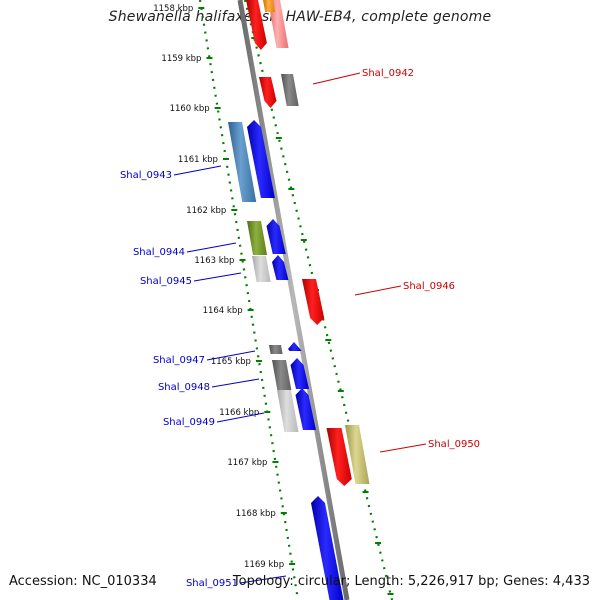 Image resolution: width=600 pixels, height=600 pixels. Describe the element at coordinates (454, 444) in the screenshot. I see `gene-label-shal-0950: Shal_0950` at that location.